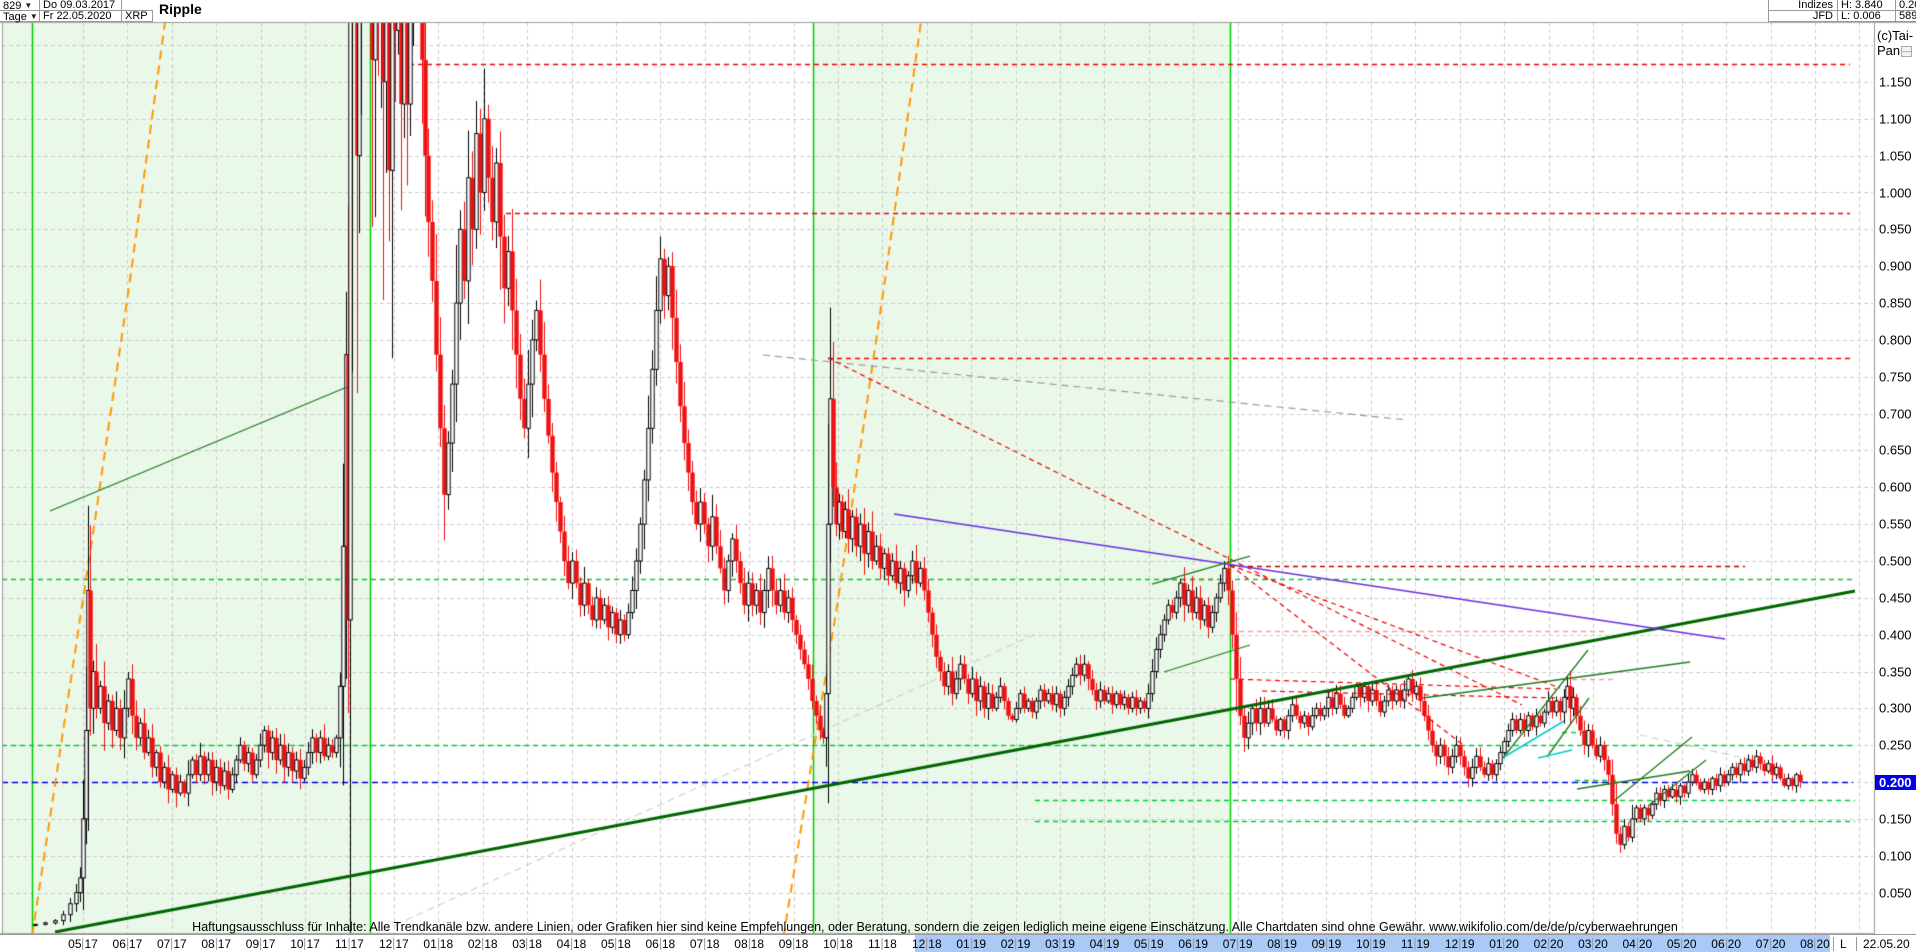 This screenshot has width=1916, height=952. What do you see at coordinates (81, 5) in the screenshot?
I see `date-from-field: Do 09.03.2017` at bounding box center [81, 5].